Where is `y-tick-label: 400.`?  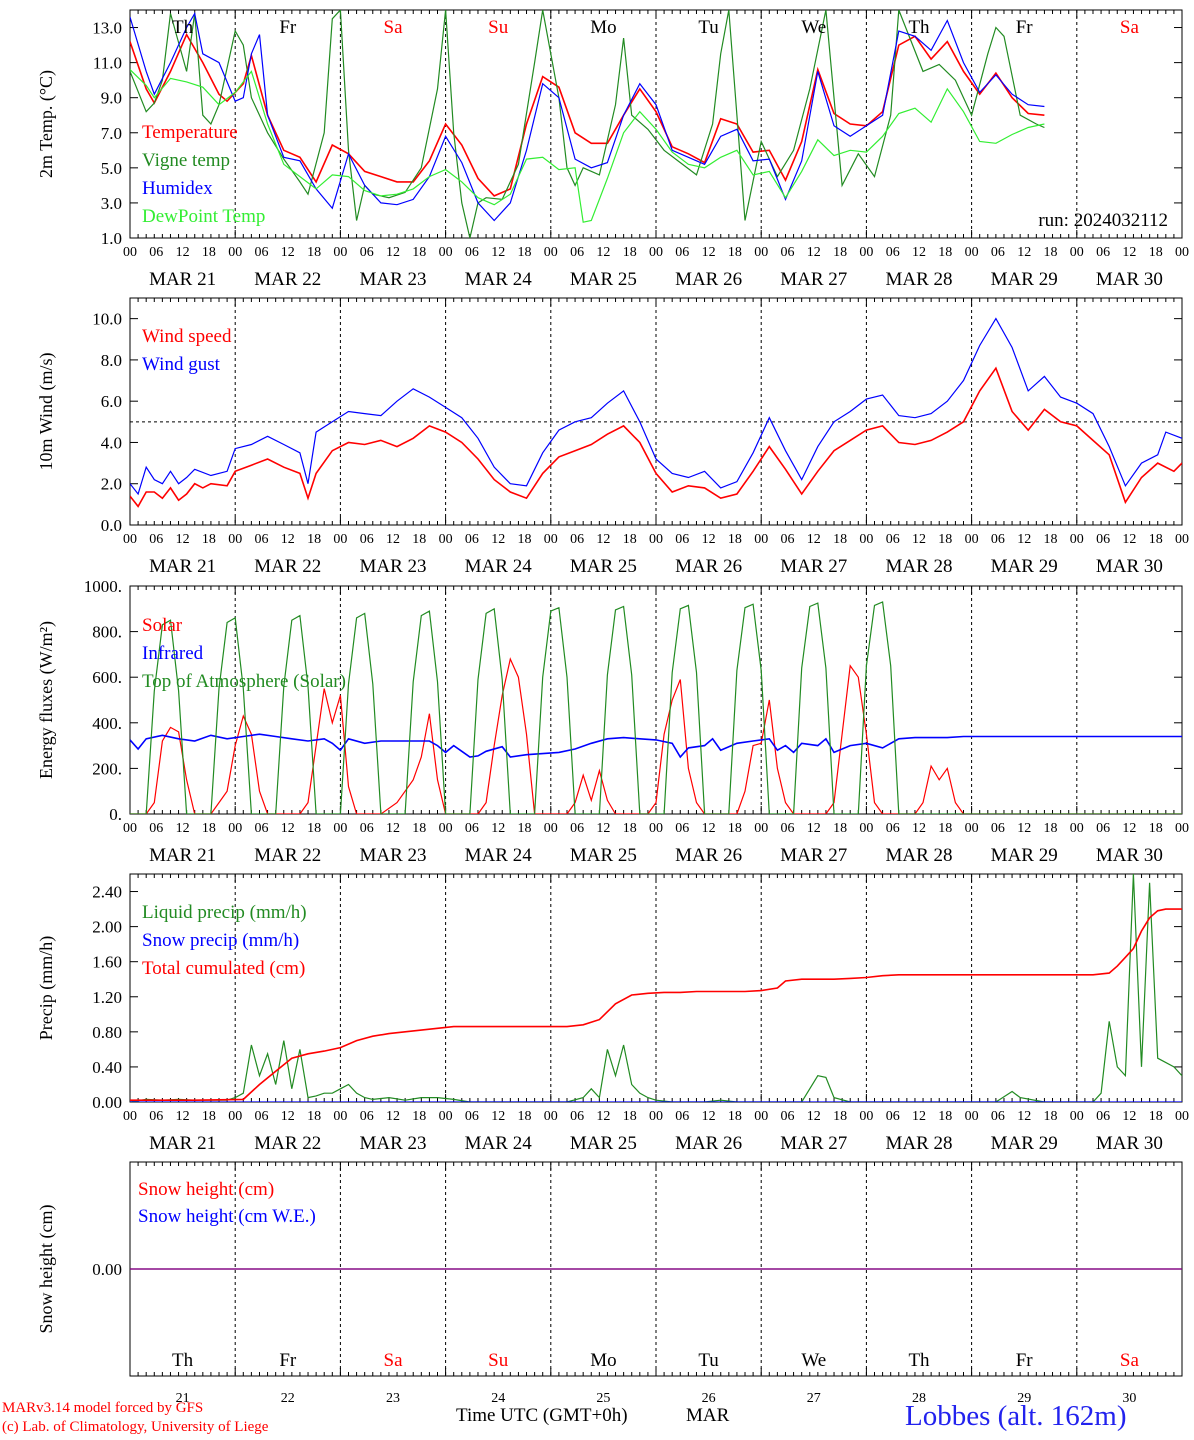 y-tick-label: 400. is located at coordinates (107, 723).